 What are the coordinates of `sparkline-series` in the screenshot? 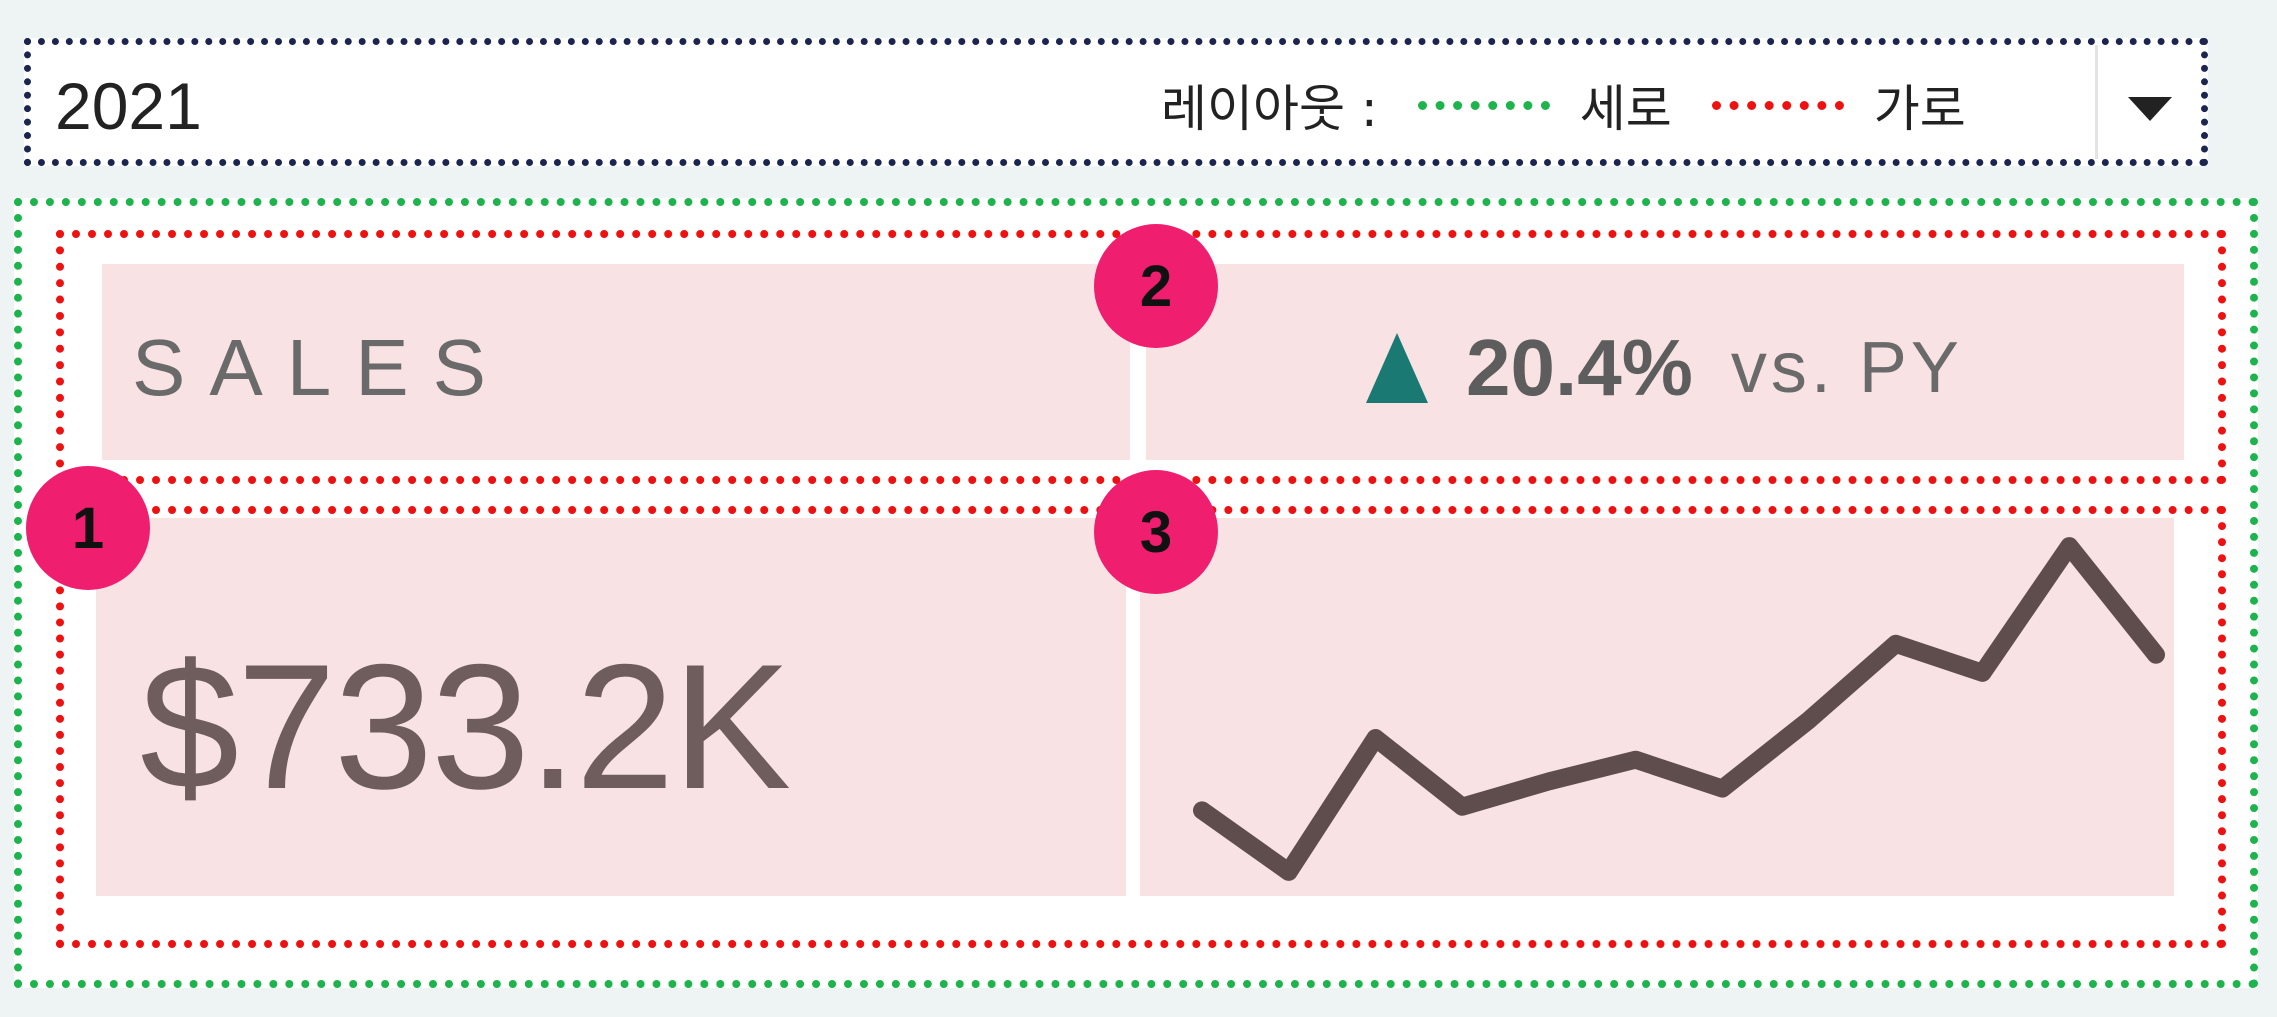 It's located at (1679, 709).